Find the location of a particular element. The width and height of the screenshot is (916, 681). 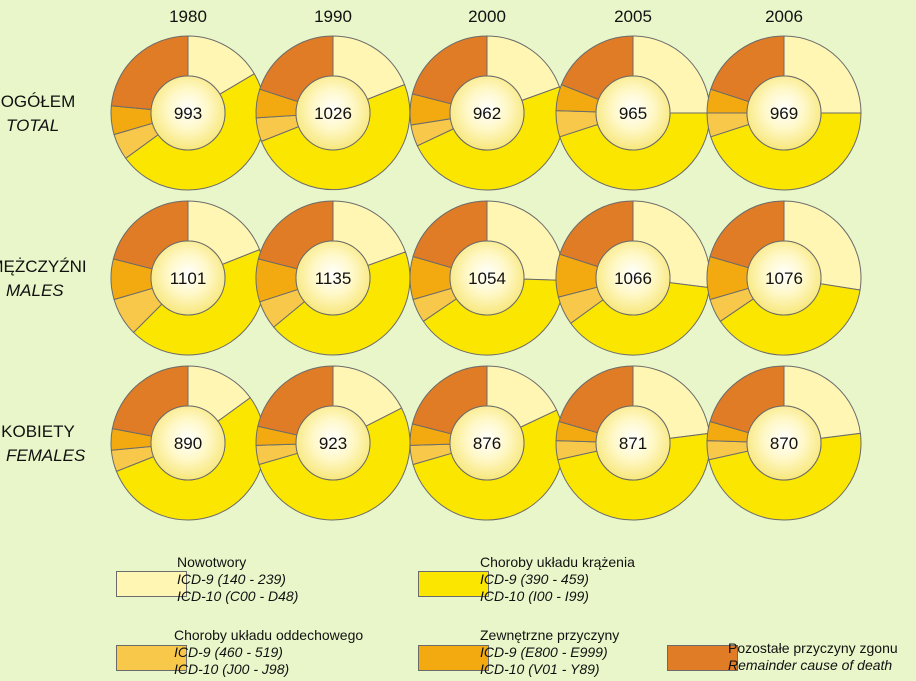

year-label: 2005 is located at coordinates (633, 16).